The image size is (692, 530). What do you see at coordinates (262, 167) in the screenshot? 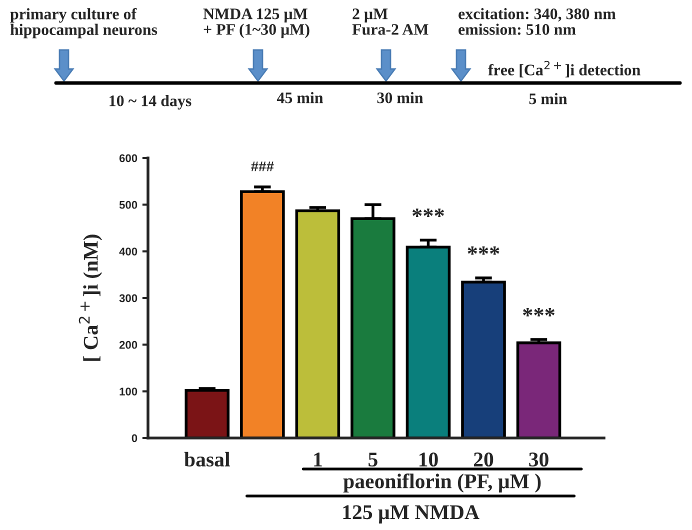
I see `annotation: ###` at bounding box center [262, 167].